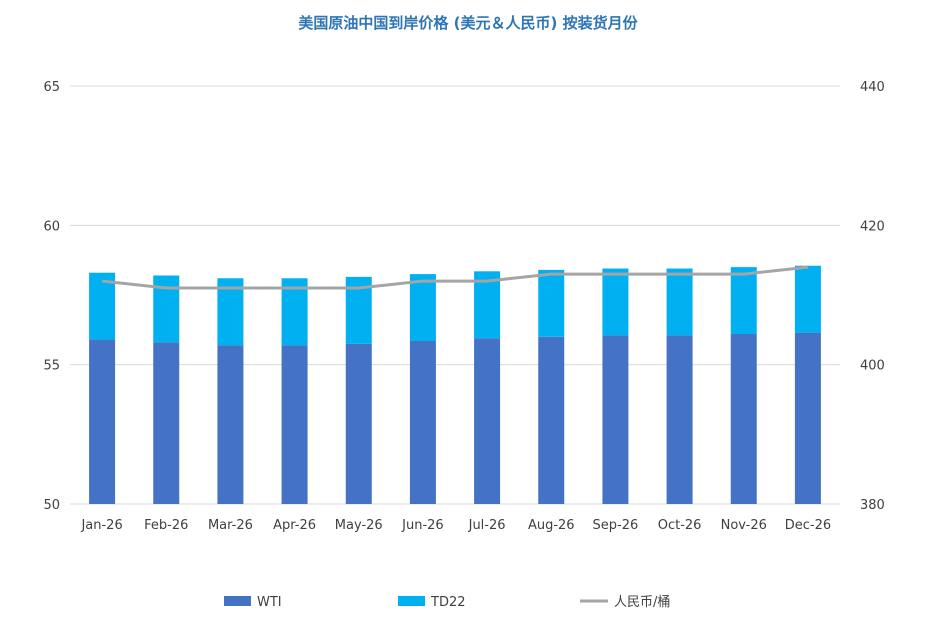 The height and width of the screenshot is (634, 937). What do you see at coordinates (237, 601) in the screenshot?
I see `legend-swatch-wti` at bounding box center [237, 601].